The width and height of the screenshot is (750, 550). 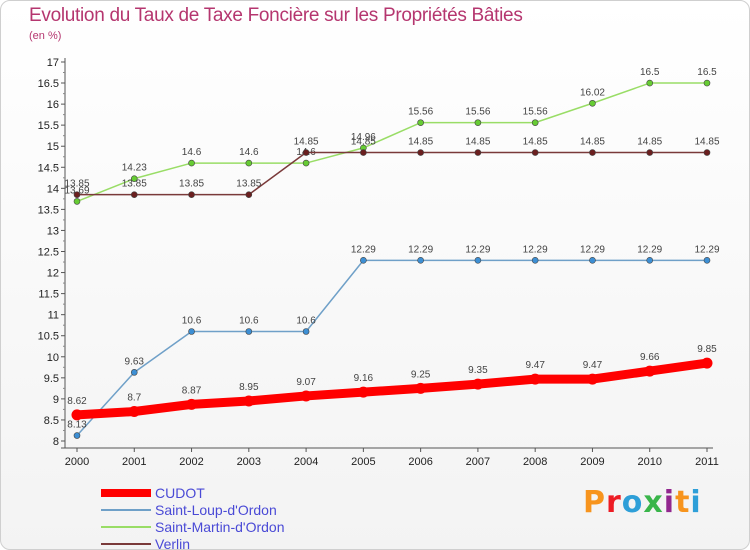 What do you see at coordinates (535, 462) in the screenshot?
I see `x-tick-label: 2008` at bounding box center [535, 462].